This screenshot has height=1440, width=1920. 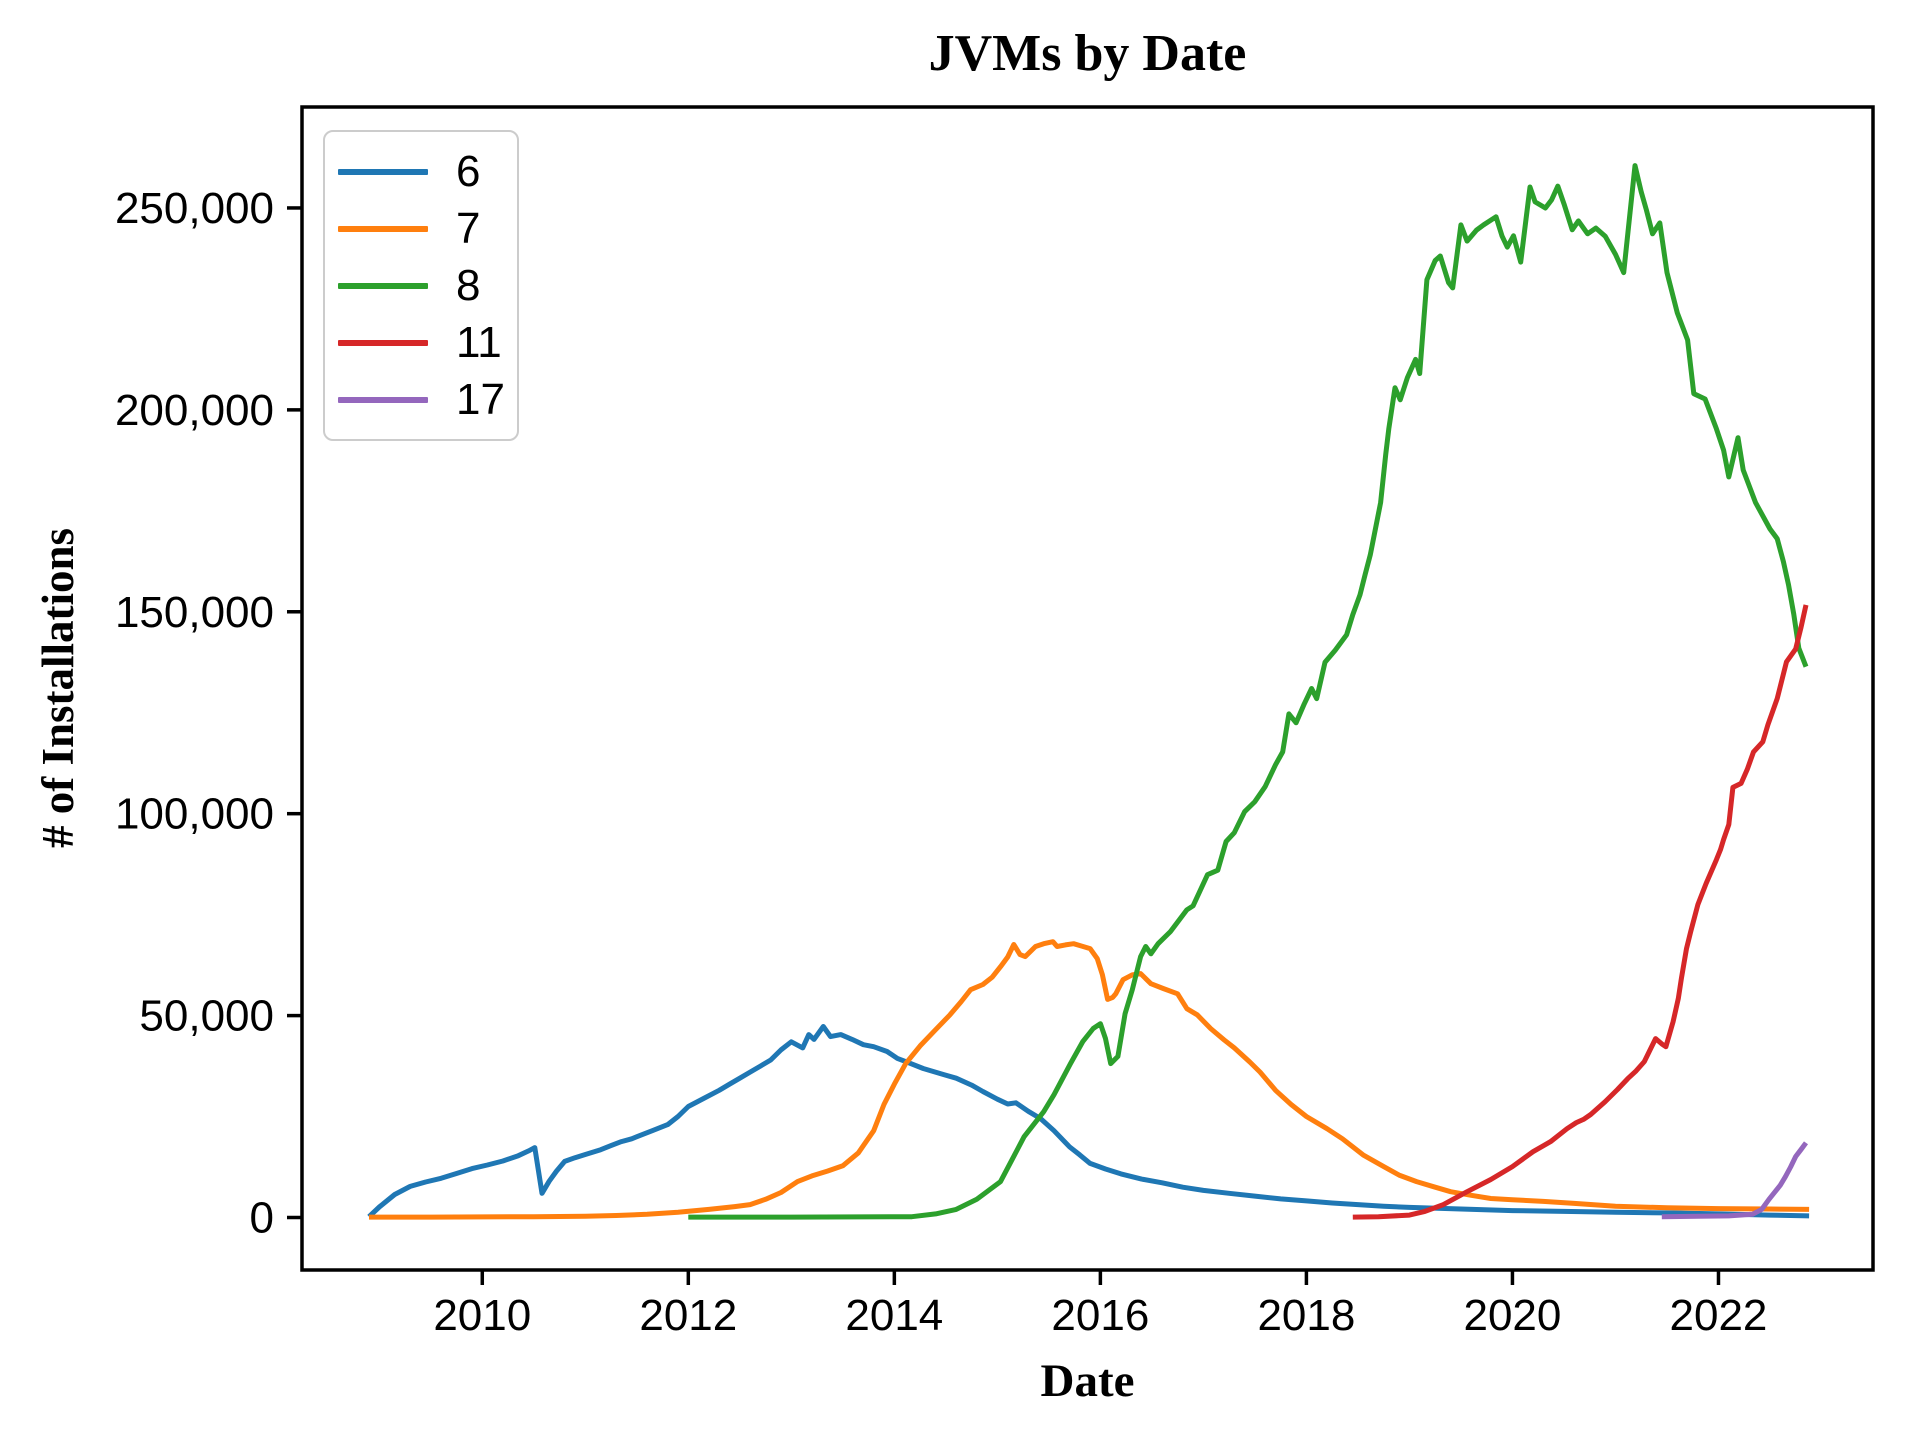 What do you see at coordinates (206, 1016) in the screenshot?
I see `y-tick-label-50,000: 50,000` at bounding box center [206, 1016].